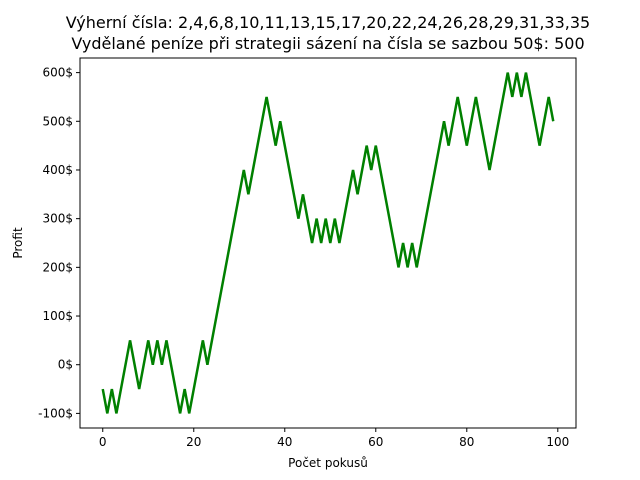  I want to click on y-tick-label: 0$, so click(65, 365).